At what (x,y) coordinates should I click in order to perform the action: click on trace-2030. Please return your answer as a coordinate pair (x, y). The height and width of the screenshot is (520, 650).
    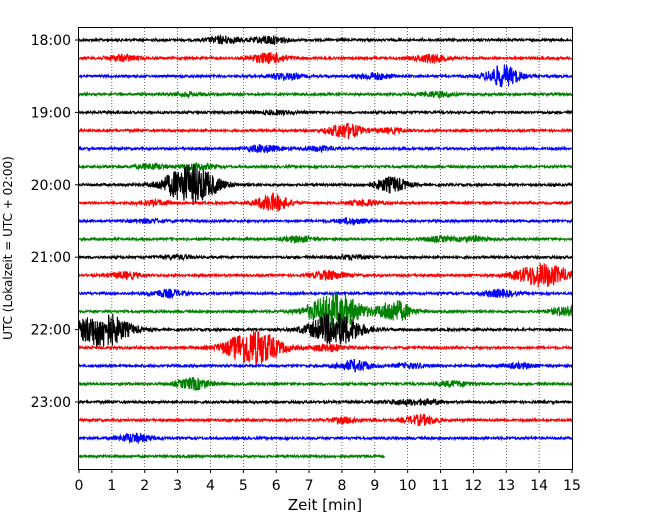
    Looking at the image, I should click on (325, 221).